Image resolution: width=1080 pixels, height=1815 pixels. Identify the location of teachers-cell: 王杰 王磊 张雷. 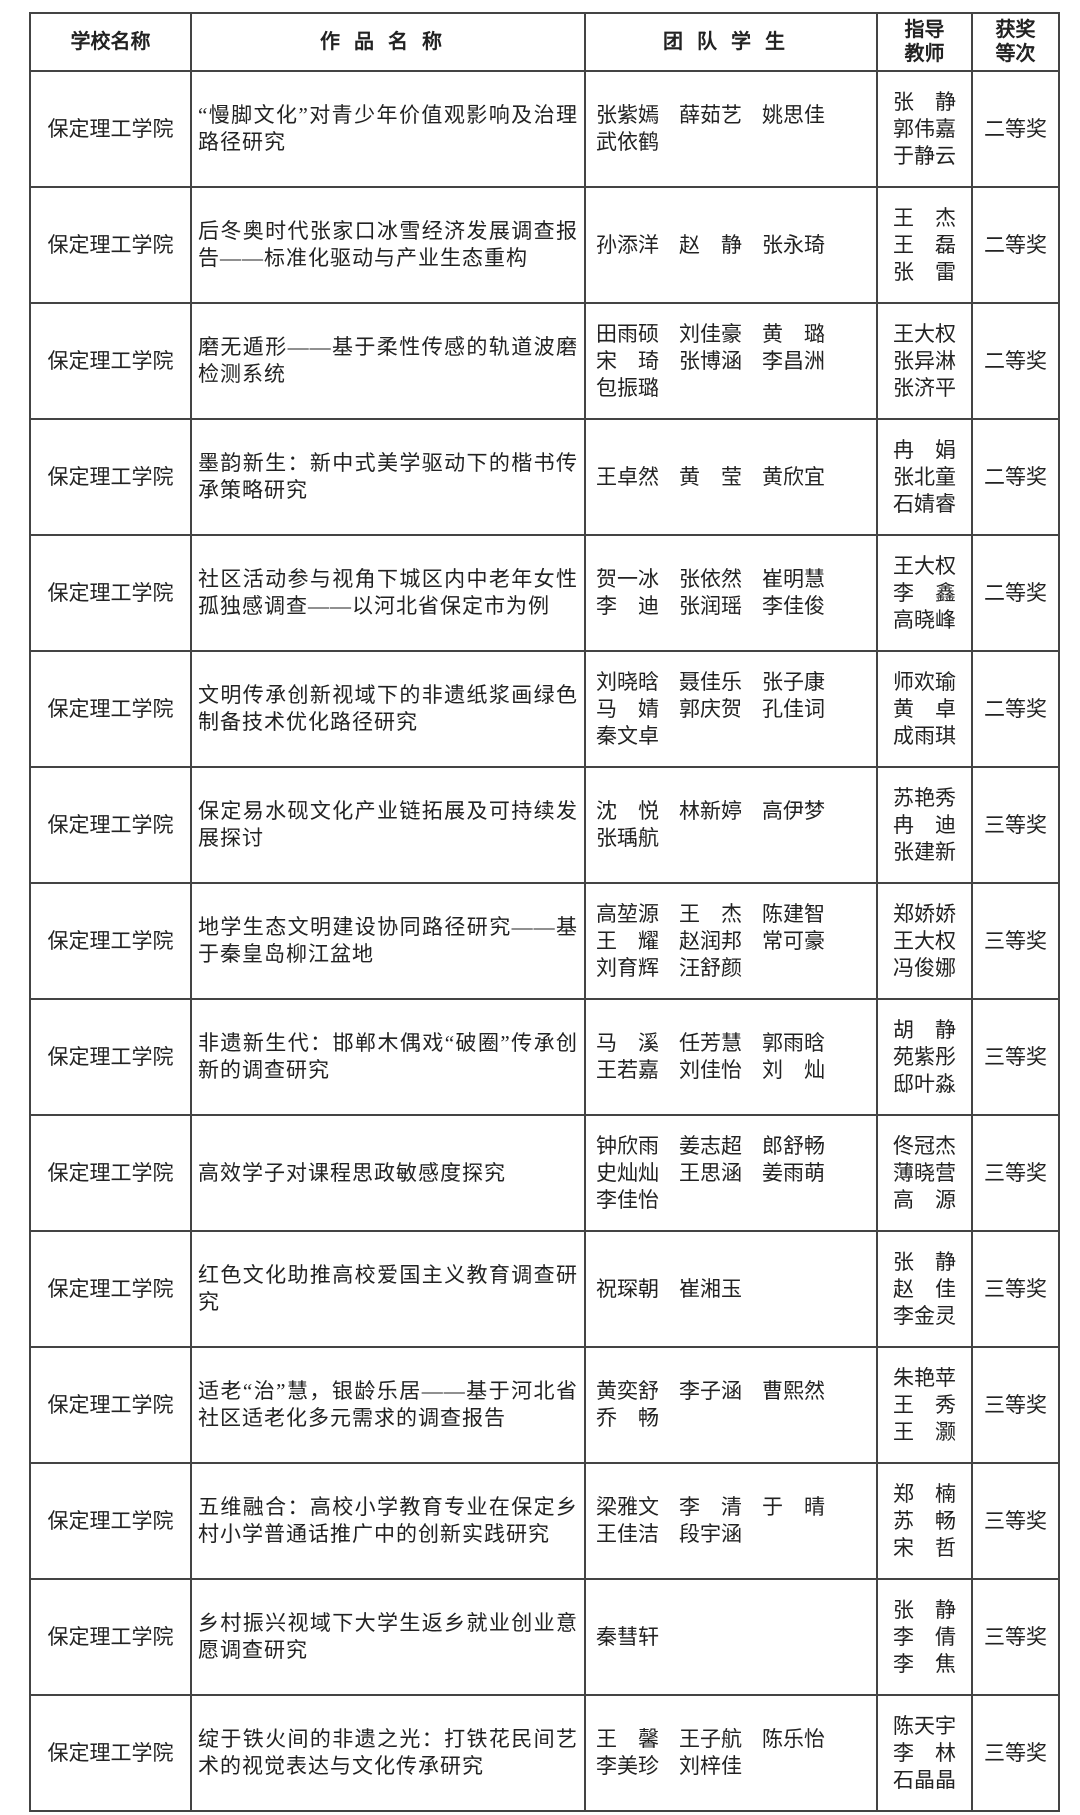
(924, 245).